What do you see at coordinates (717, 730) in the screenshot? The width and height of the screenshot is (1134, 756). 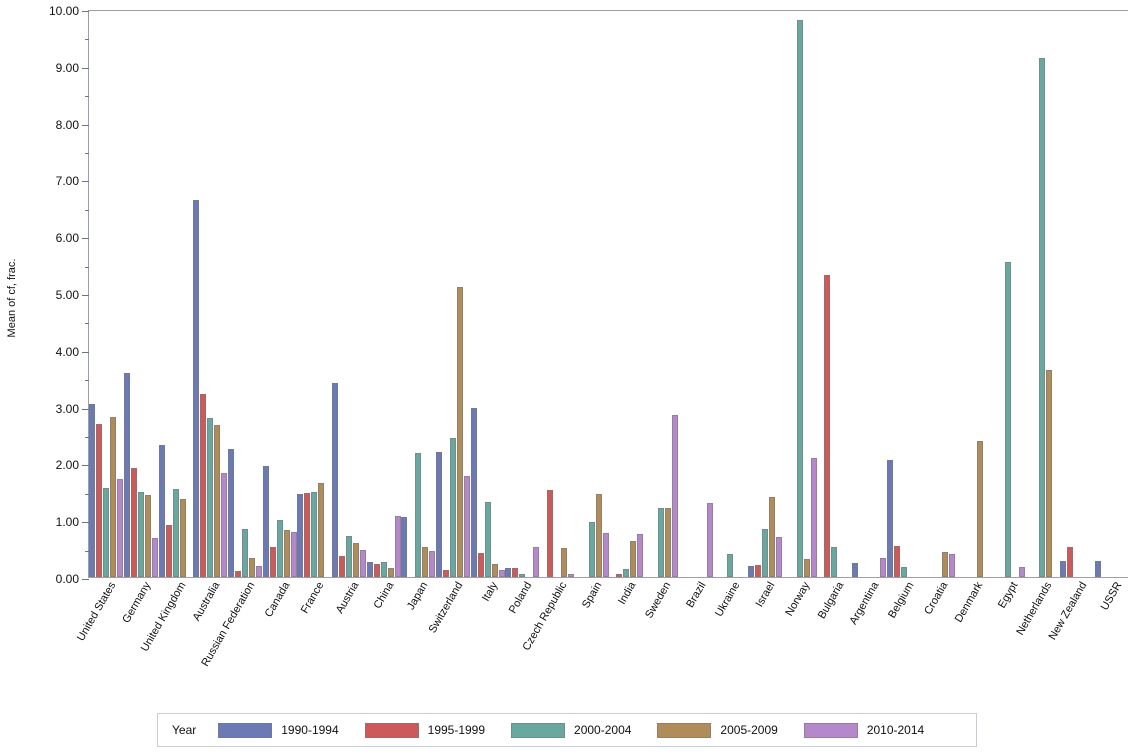 I see `legend-item: 2005-2009` at bounding box center [717, 730].